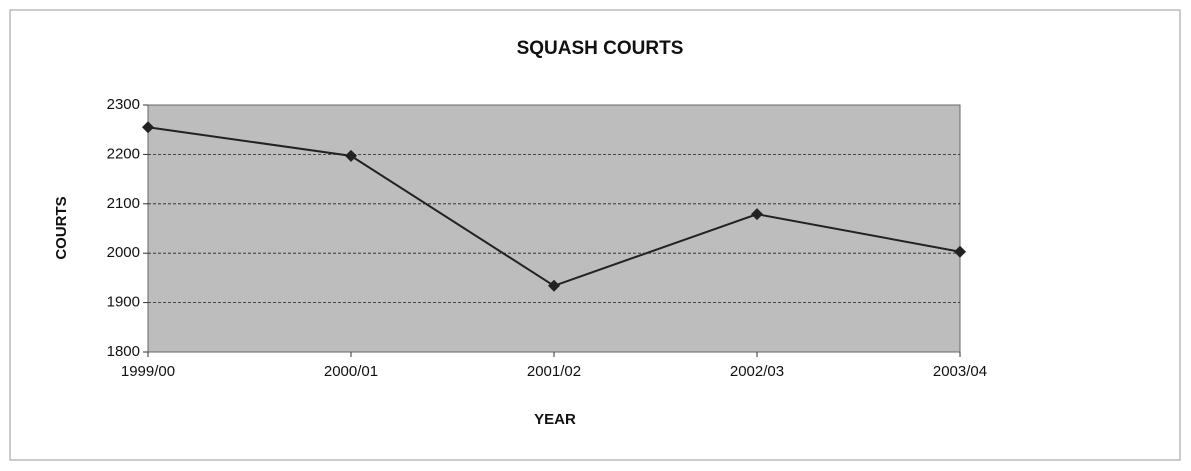 The image size is (1191, 471). Describe the element at coordinates (757, 371) in the screenshot. I see `x-tick-label: 2002/03` at that location.